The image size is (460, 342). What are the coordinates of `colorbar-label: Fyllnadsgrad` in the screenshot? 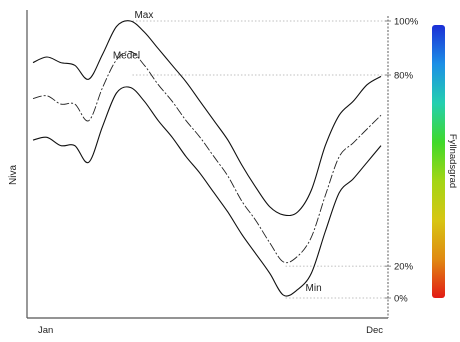 It's located at (452, 161).